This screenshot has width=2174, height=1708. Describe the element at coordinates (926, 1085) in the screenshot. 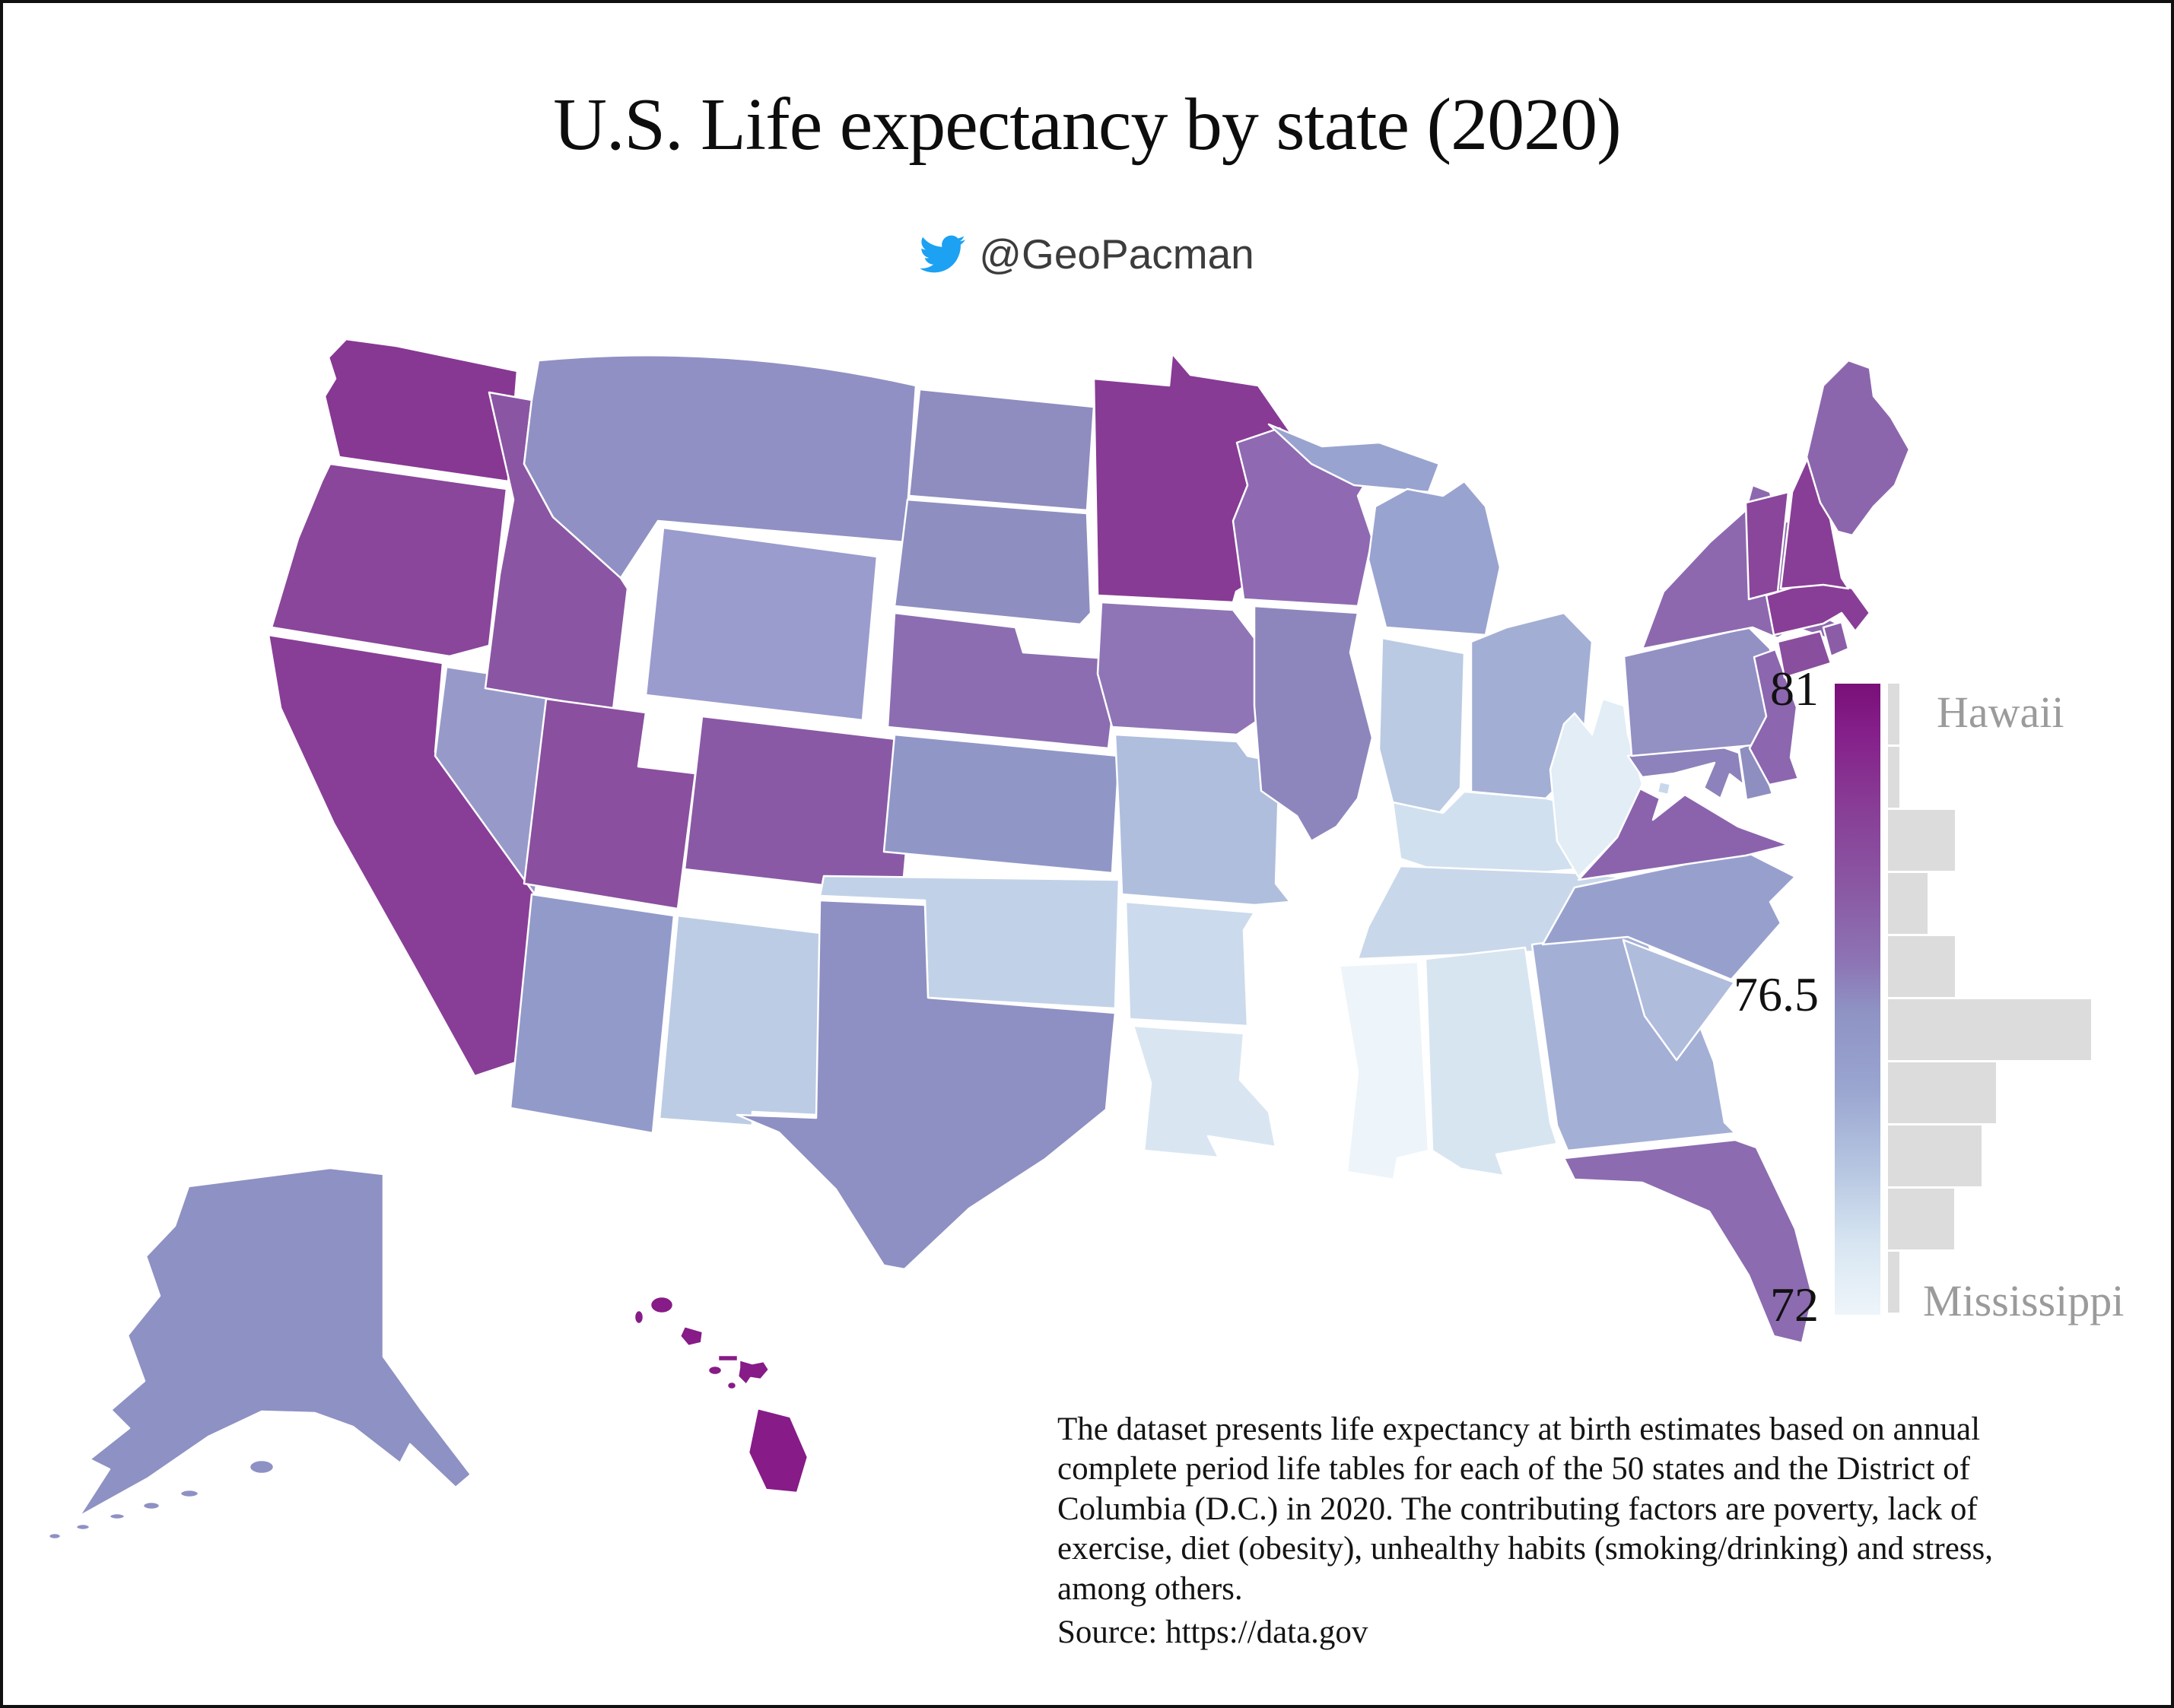

I see `state-texas` at that location.